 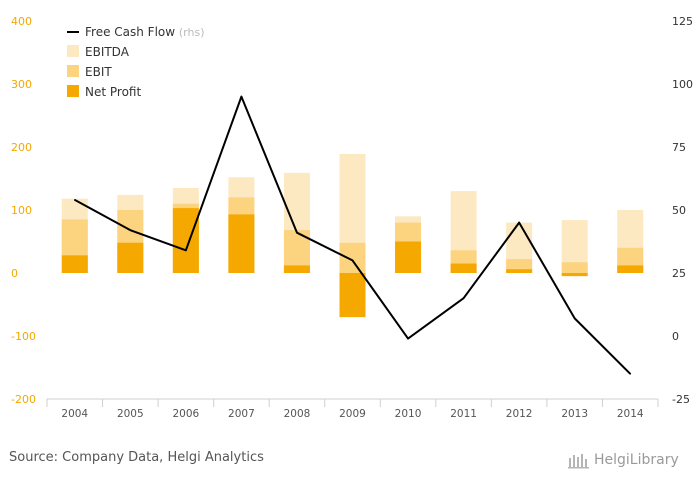 I want to click on x-tick-label: 2005, so click(x=130, y=414).